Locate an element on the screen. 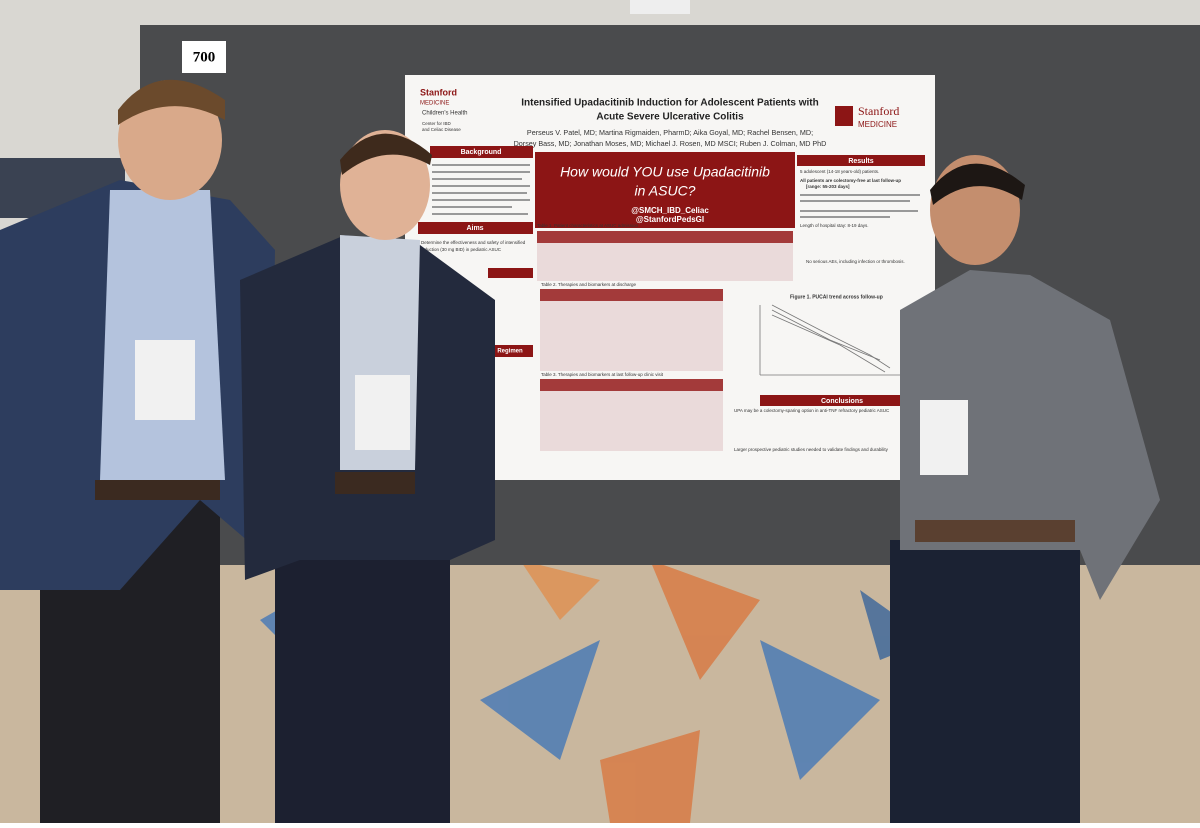 The image size is (1200, 828). body-text: induction (30 mg BID) in pediatric ASUC is located at coordinates (461, 249).